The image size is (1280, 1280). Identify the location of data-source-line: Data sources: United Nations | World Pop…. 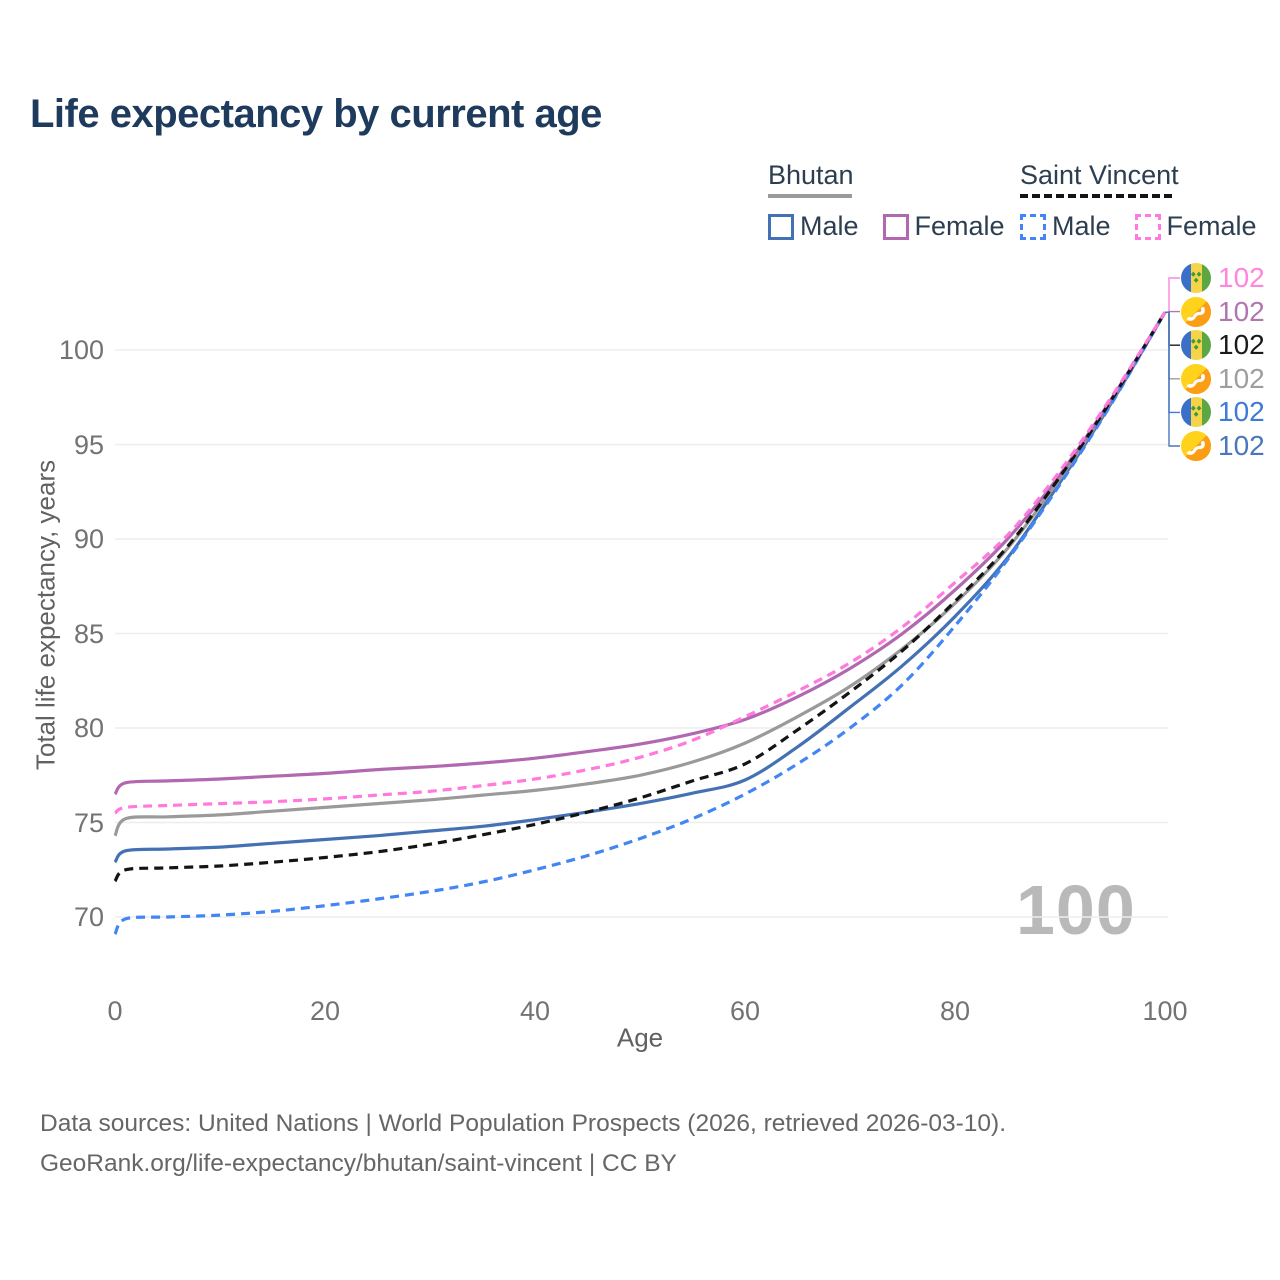
(523, 1123).